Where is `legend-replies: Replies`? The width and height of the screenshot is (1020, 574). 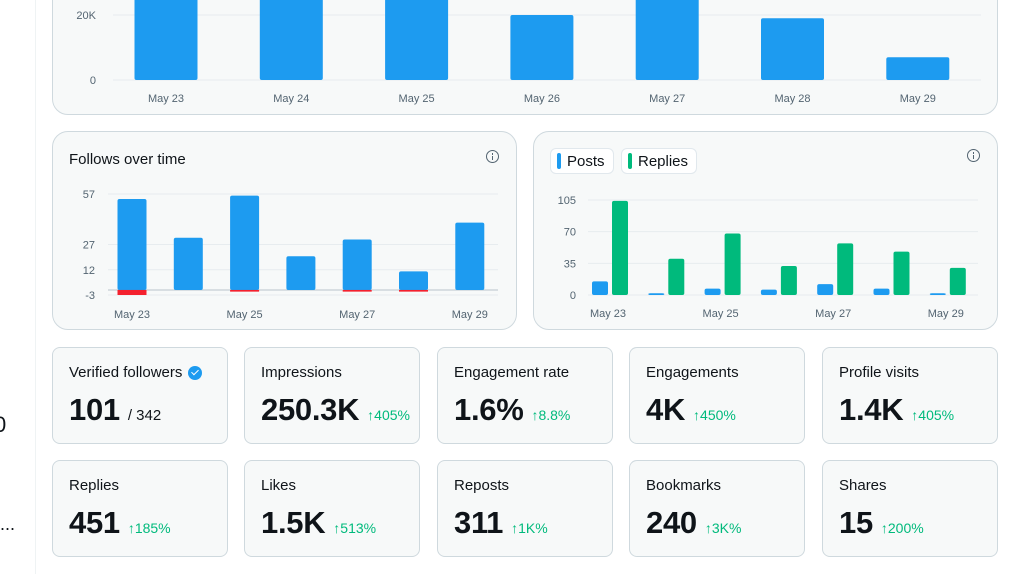
legend-replies: Replies is located at coordinates (659, 161).